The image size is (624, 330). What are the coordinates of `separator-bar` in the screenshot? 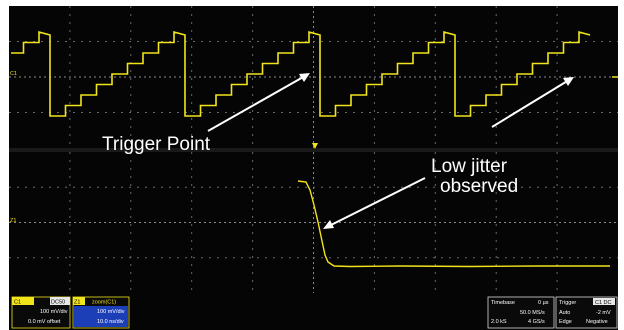 It's located at (313, 150).